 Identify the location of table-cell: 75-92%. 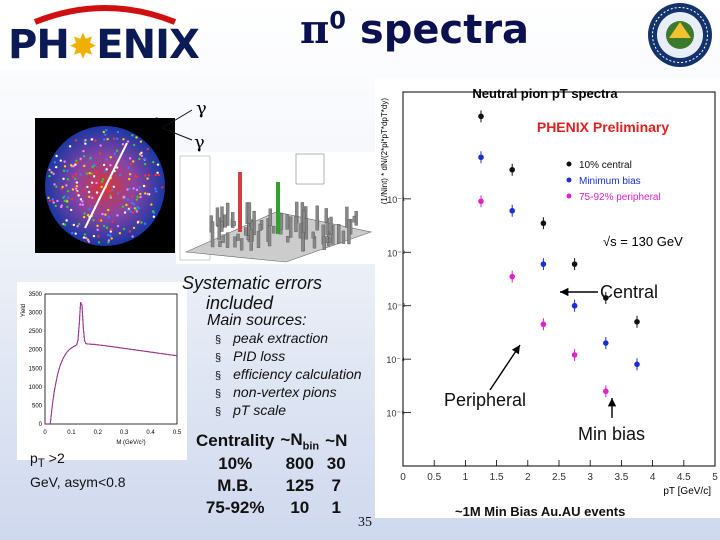
(235, 508).